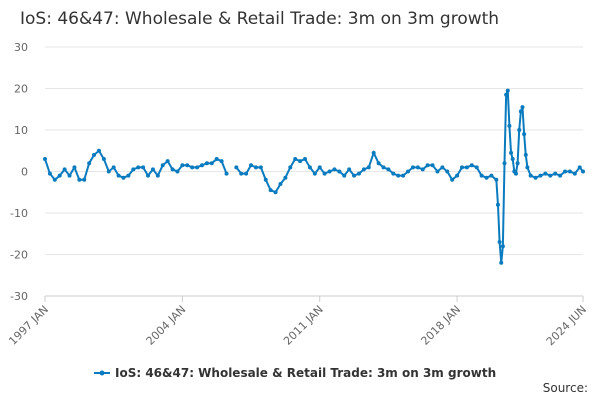 This screenshot has height=400, width=600. I want to click on y-tick-label: 10, so click(21, 130).